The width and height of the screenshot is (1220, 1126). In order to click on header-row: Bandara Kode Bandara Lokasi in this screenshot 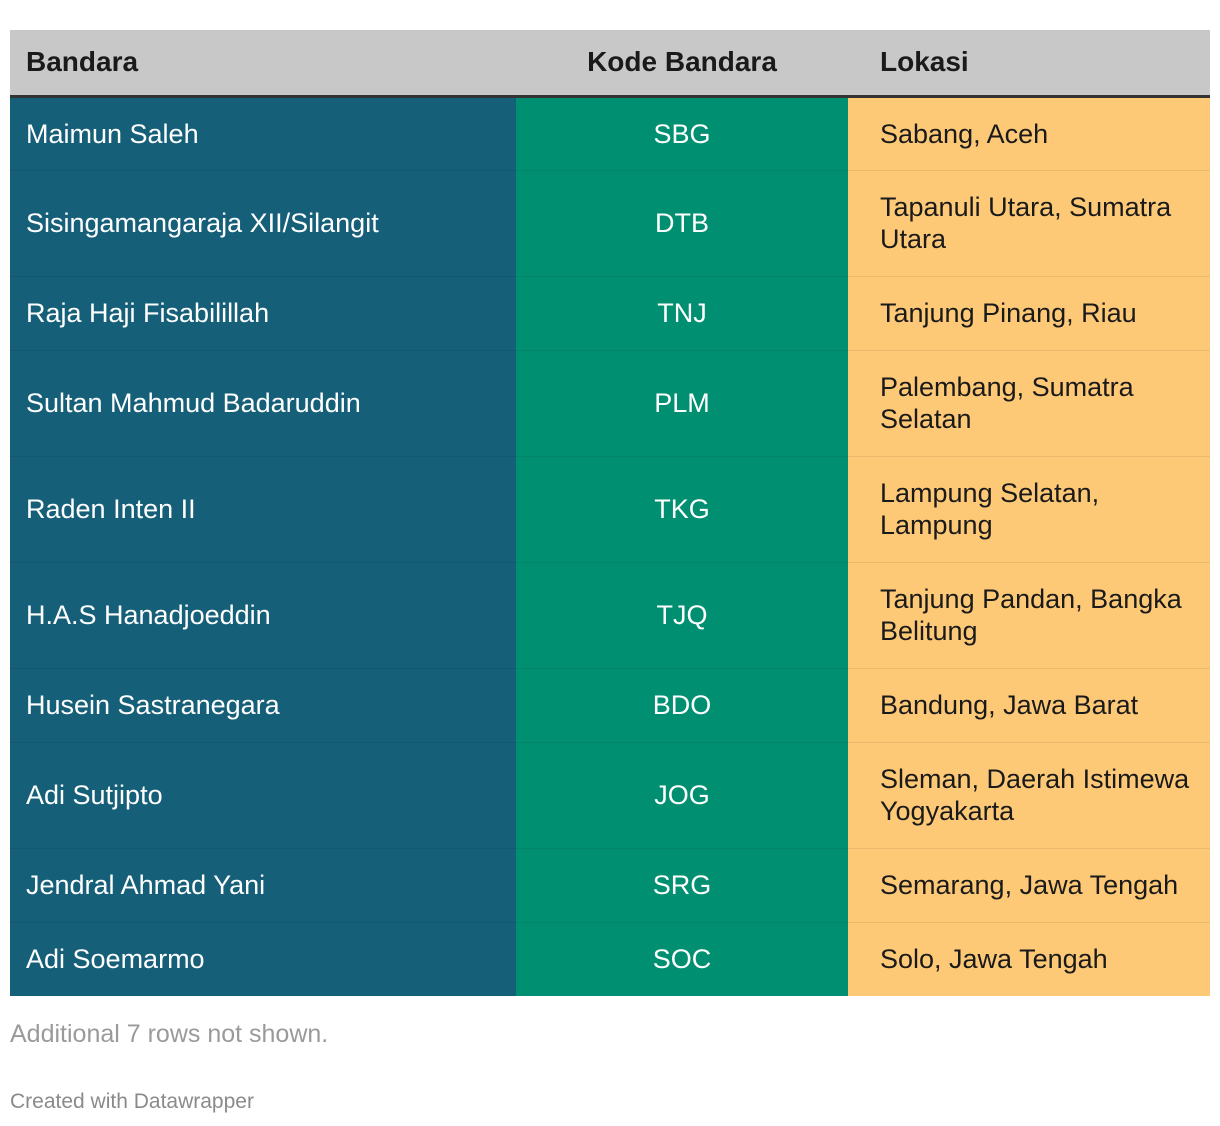, I will do `click(610, 64)`.